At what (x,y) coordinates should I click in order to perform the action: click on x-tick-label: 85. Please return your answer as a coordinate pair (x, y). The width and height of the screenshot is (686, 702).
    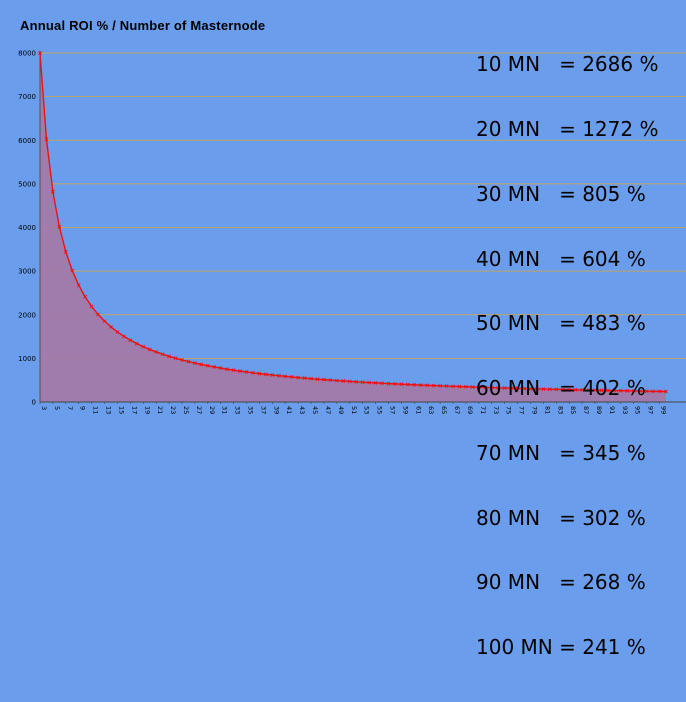
    Looking at the image, I should click on (573, 410).